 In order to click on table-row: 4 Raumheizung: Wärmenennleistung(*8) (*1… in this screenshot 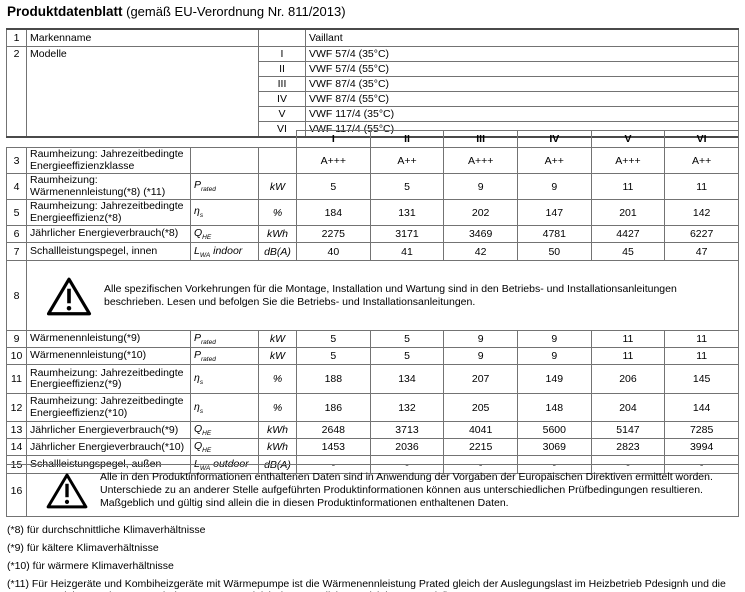, I will do `click(372, 186)`.